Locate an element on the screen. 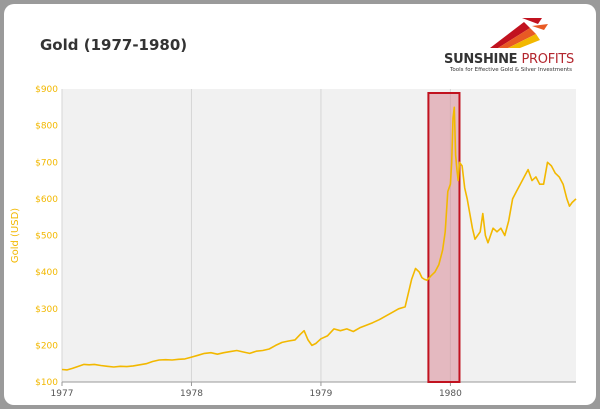 Image resolution: width=600 pixels, height=409 pixels. y-tick-label: $900 is located at coordinates (46, 90).